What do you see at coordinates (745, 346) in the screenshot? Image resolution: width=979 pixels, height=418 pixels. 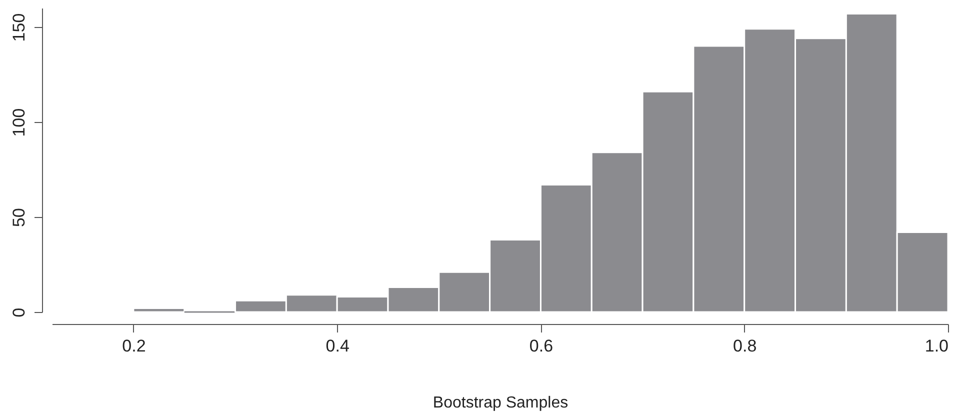 I see `x-tick-label: 0.8` at bounding box center [745, 346].